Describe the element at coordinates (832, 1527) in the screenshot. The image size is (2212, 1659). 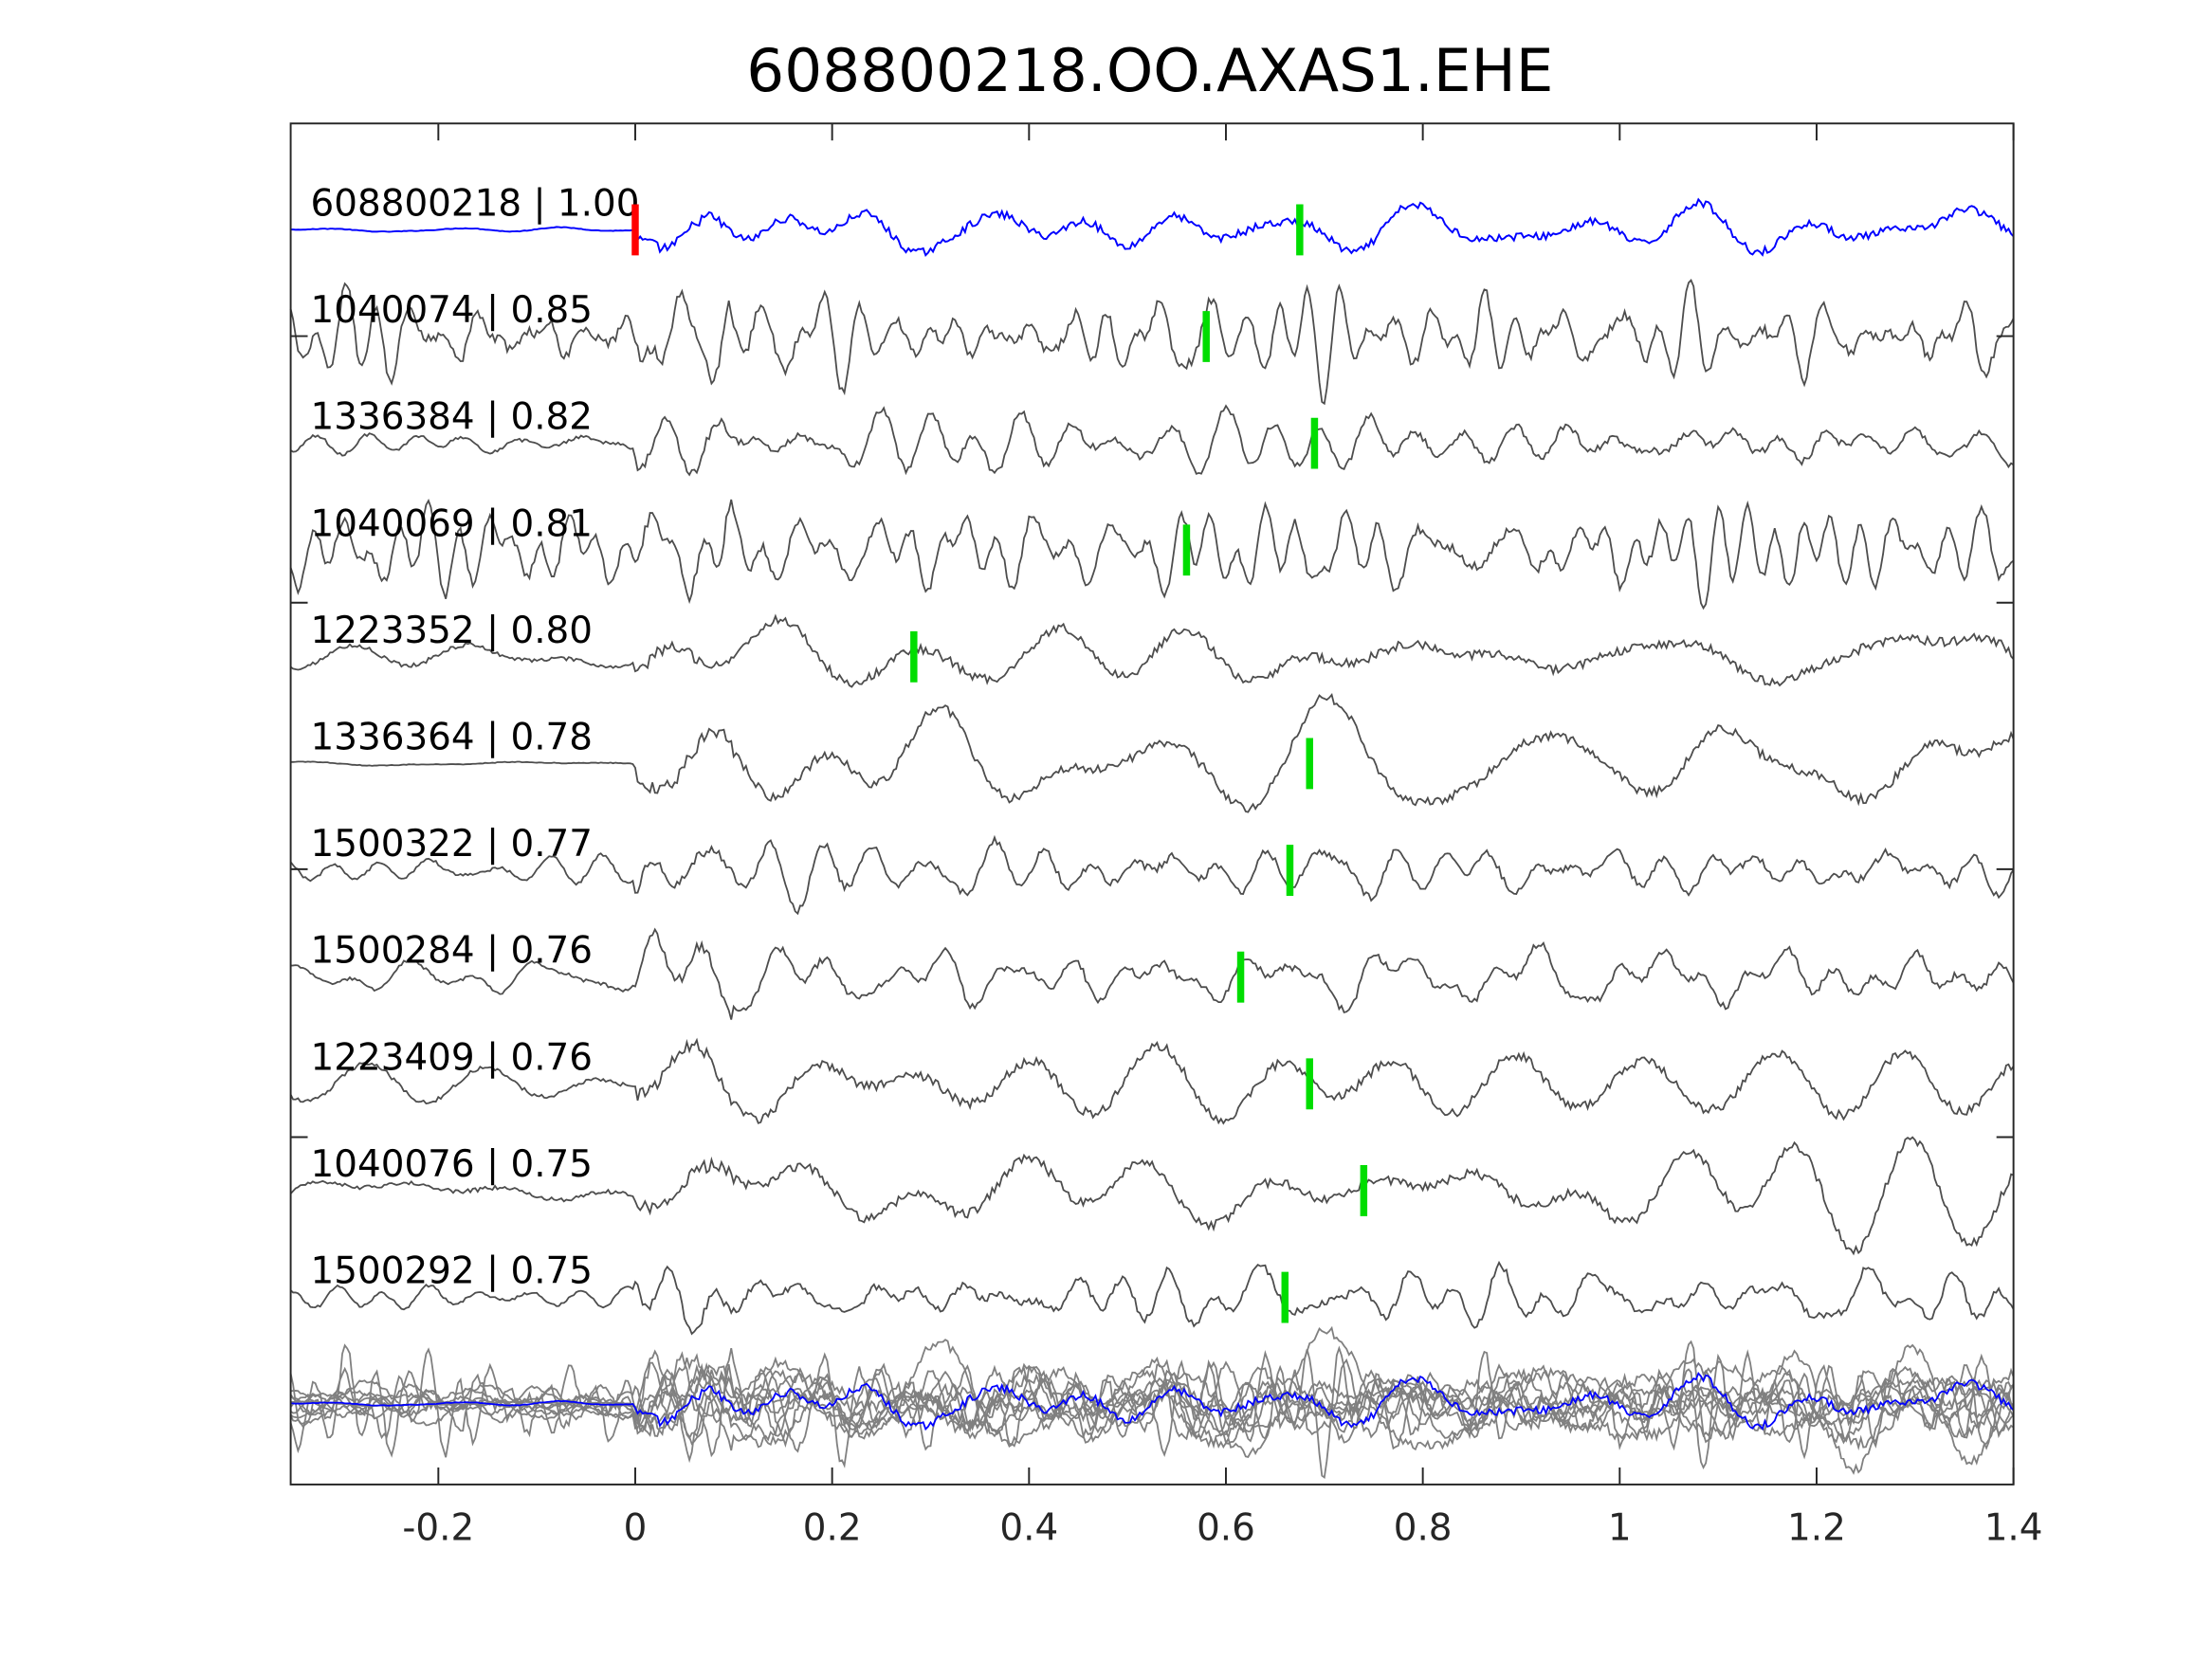
I see `x-tick-label: 0.2` at that location.